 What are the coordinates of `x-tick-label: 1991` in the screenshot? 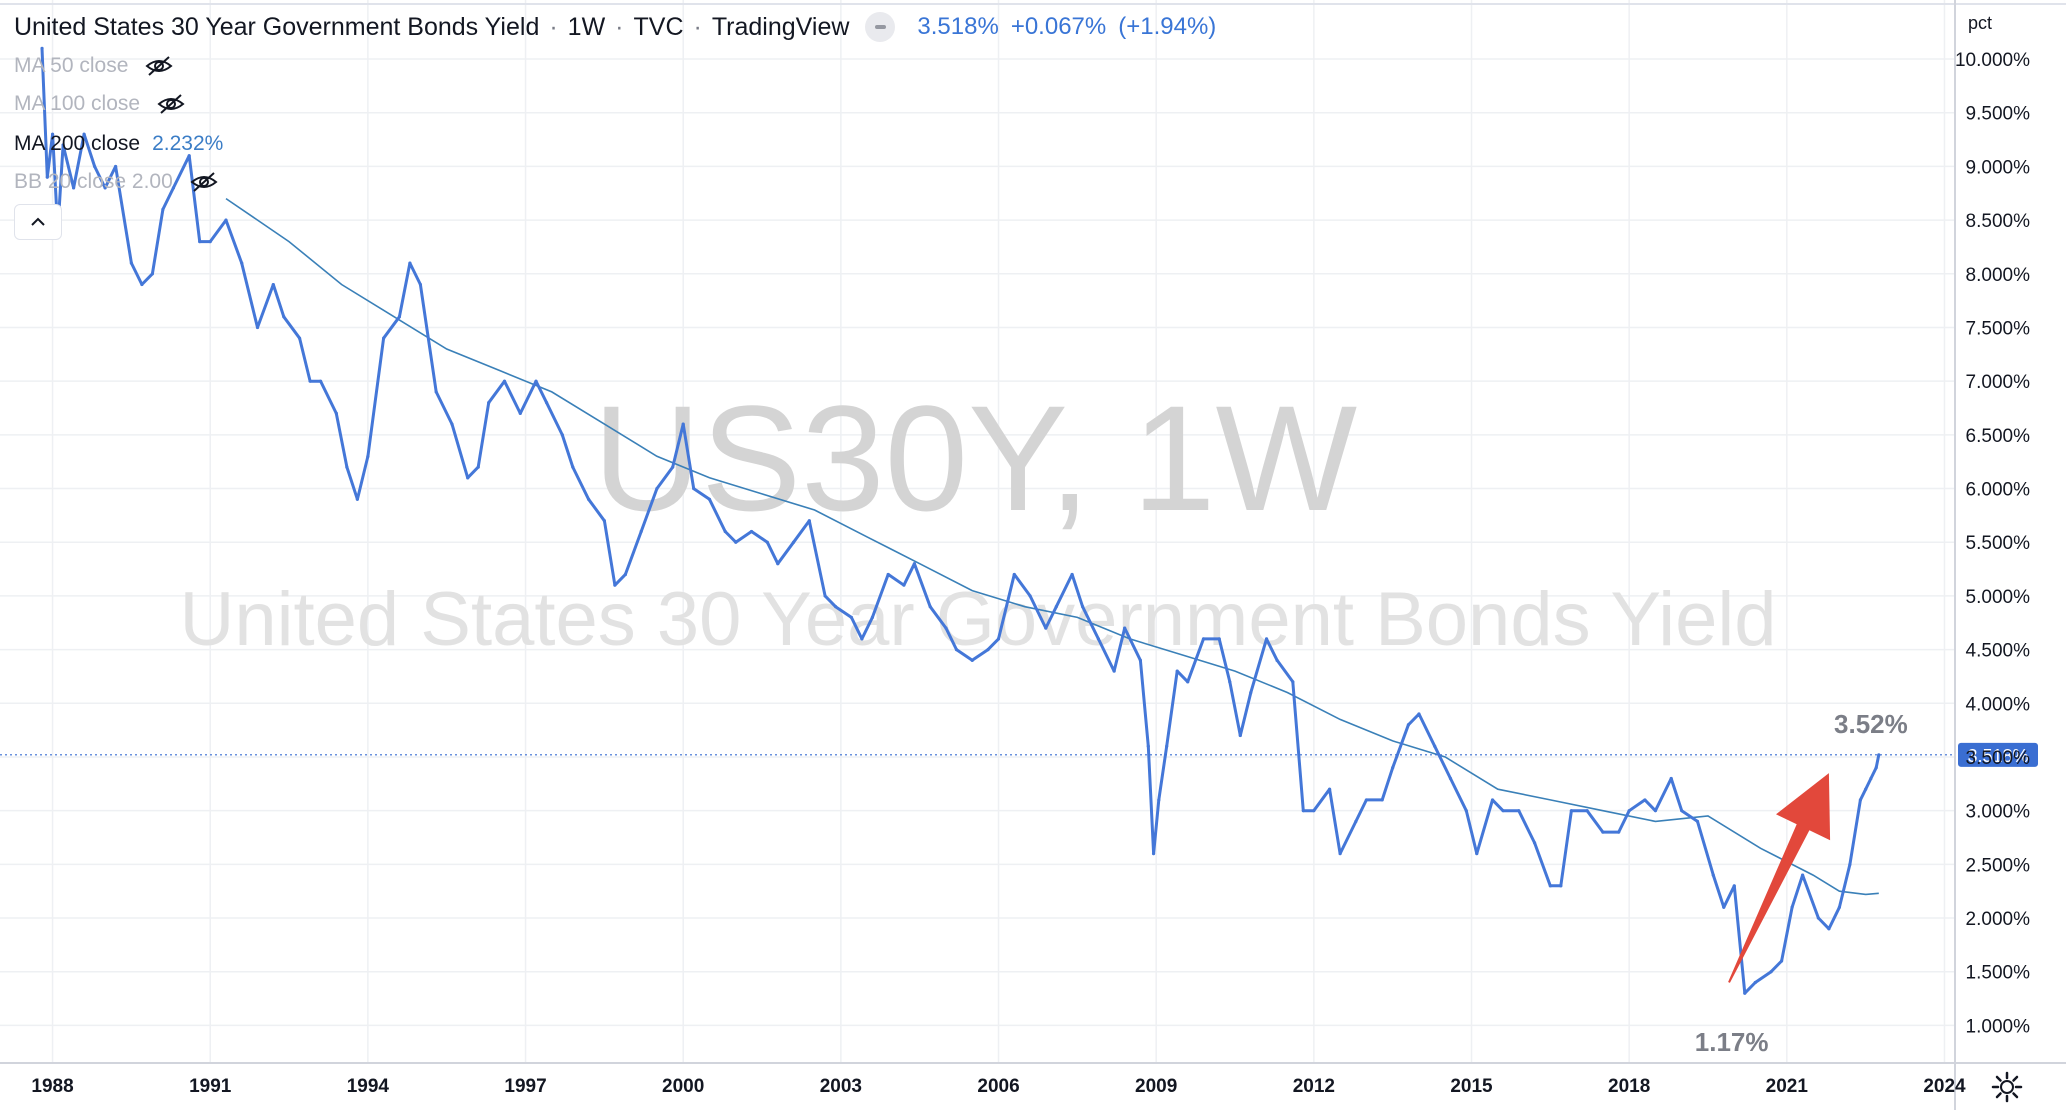 It's located at (210, 1086).